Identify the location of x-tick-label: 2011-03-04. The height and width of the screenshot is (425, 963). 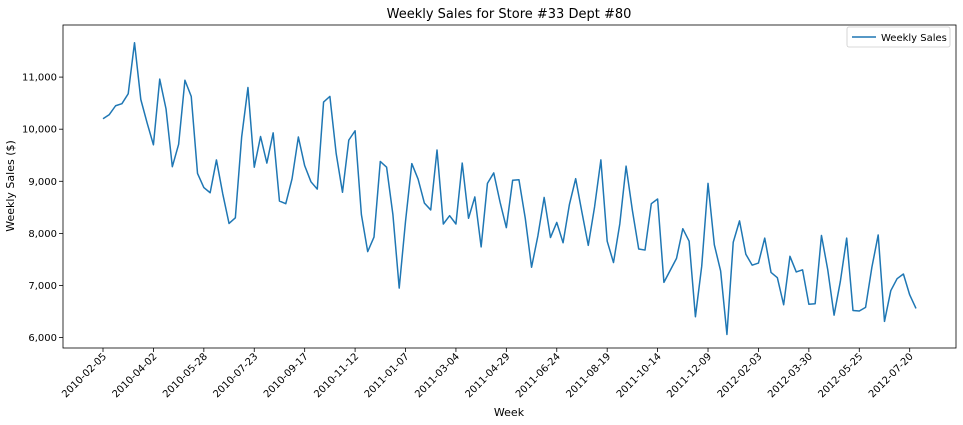
(437, 375).